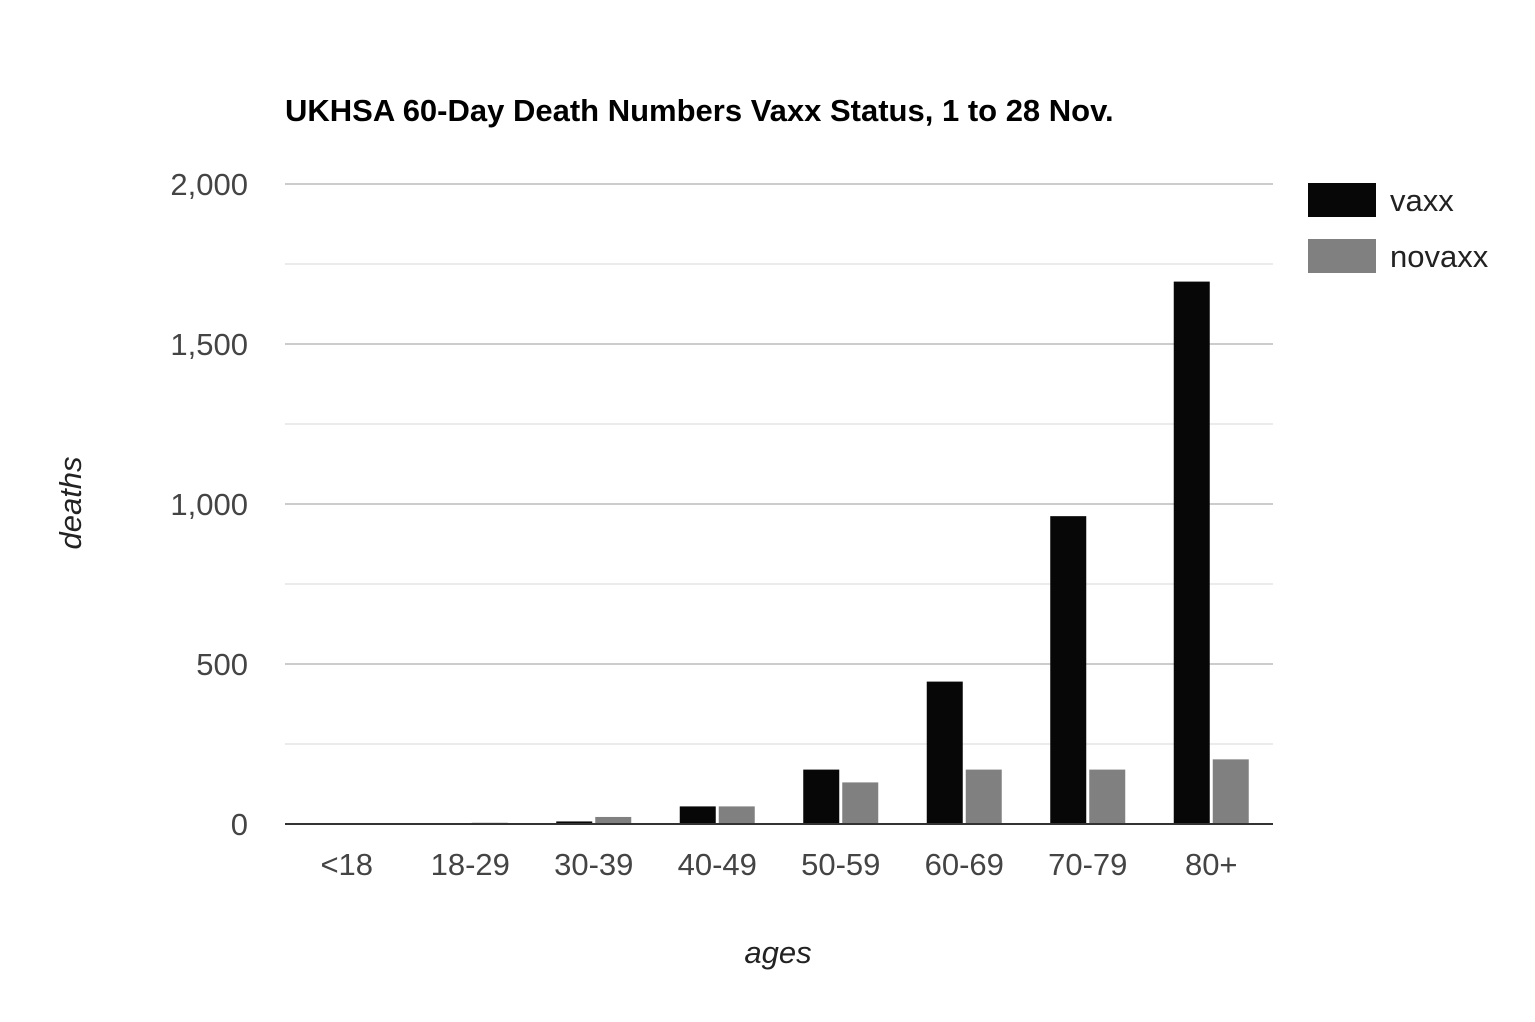 The height and width of the screenshot is (1022, 1535). I want to click on legend: vaxx novaxx, so click(1398, 228).